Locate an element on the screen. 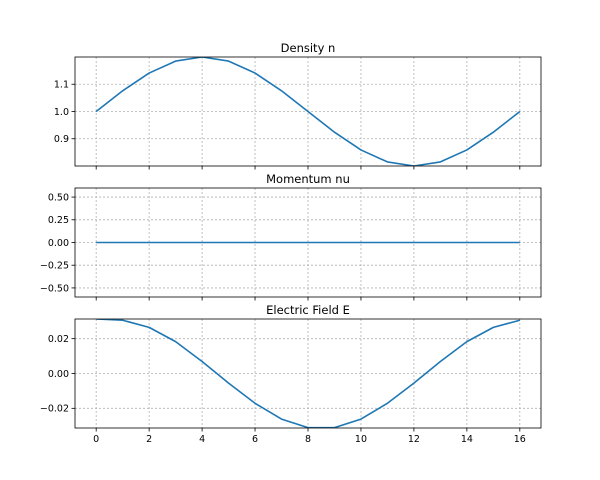 This screenshot has width=600, height=480. momentum-nu-title: Momentum nu is located at coordinates (308, 179).